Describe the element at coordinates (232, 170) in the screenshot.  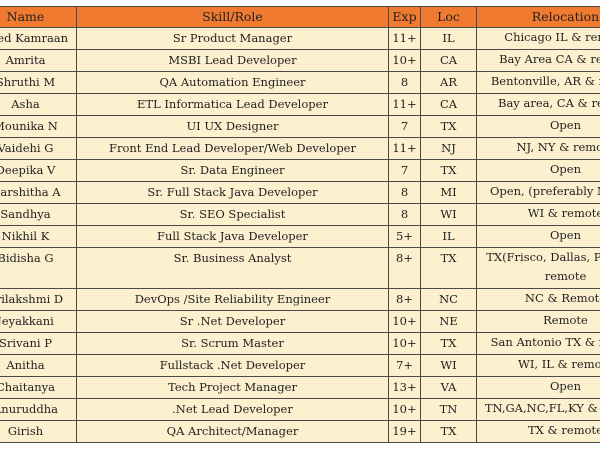
I see `cell-skill: Sr. Data Engineer` at that location.